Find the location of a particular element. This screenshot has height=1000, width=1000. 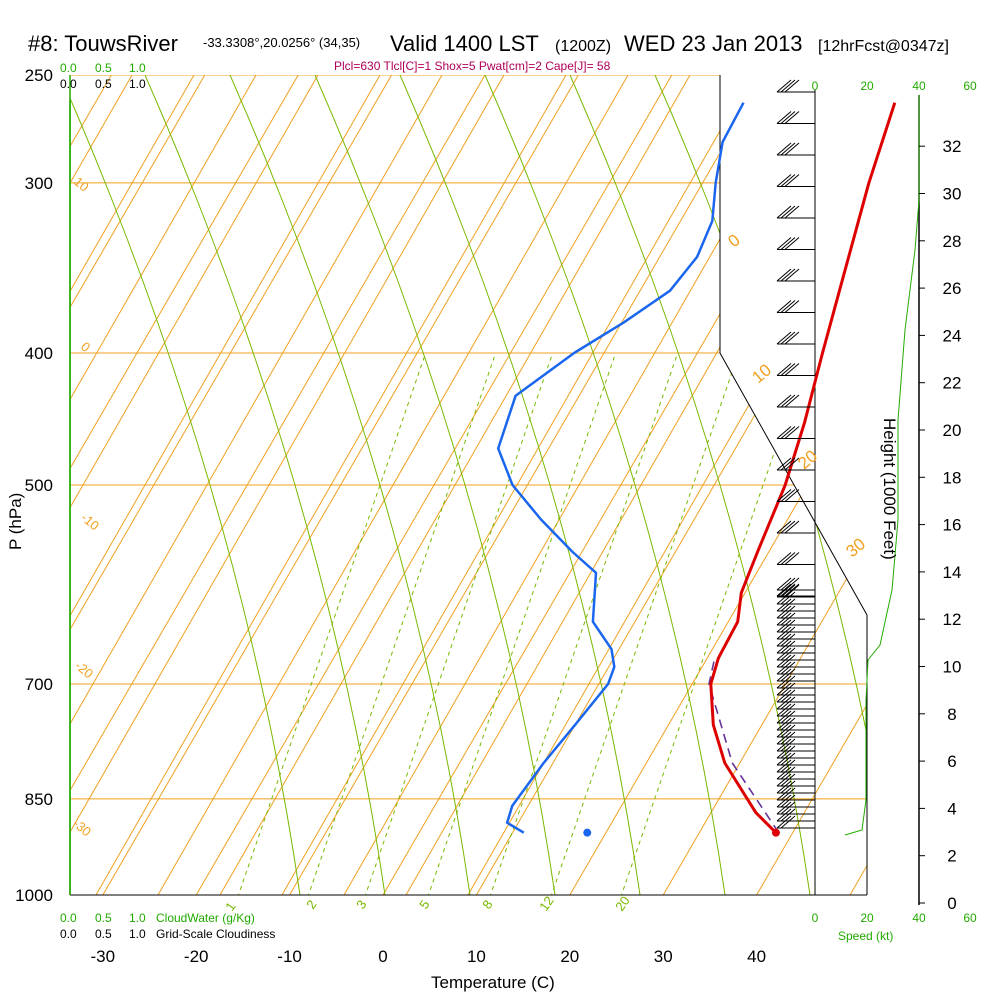

x-tick-label: 20 is located at coordinates (569, 956).